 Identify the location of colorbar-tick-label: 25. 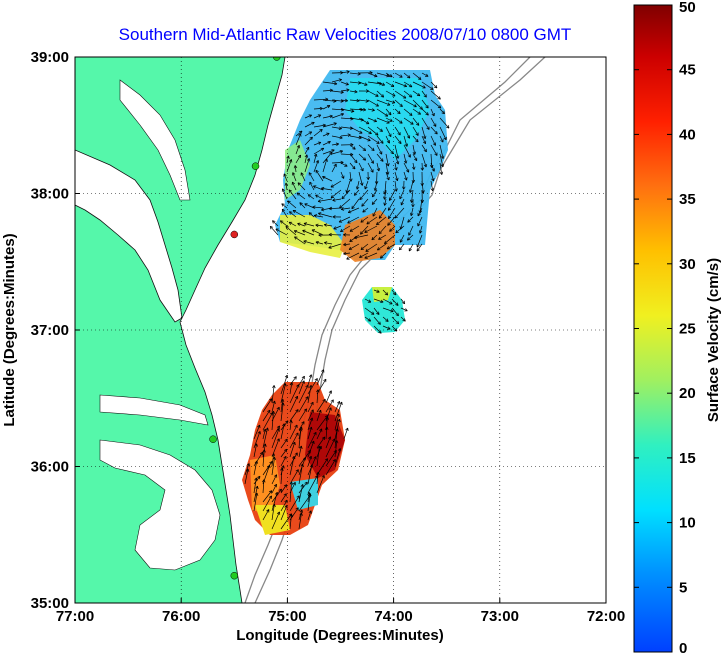
(687, 329).